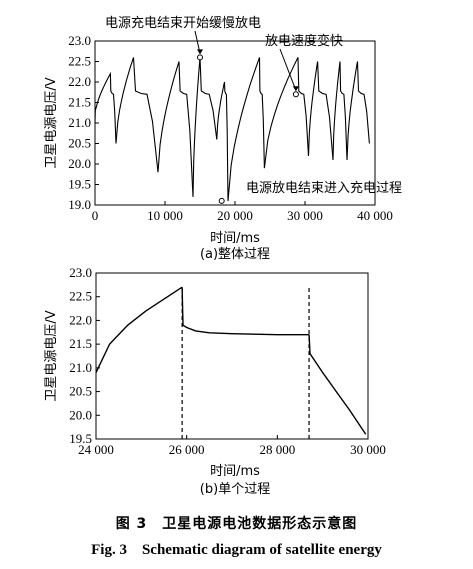 Image resolution: width=473 pixels, height=569 pixels. Describe the element at coordinates (51, 355) in the screenshot. I see `y-axis-label-b: 卫星电源电压/V` at that location.